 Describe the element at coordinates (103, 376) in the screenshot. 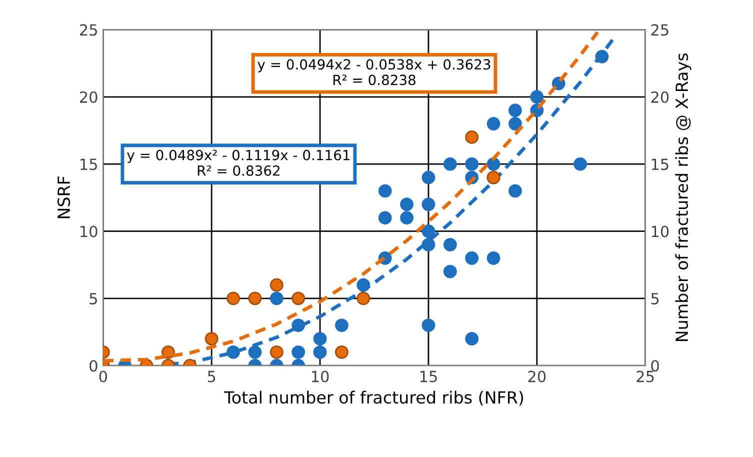

I see `x-tick-label: 0` at that location.